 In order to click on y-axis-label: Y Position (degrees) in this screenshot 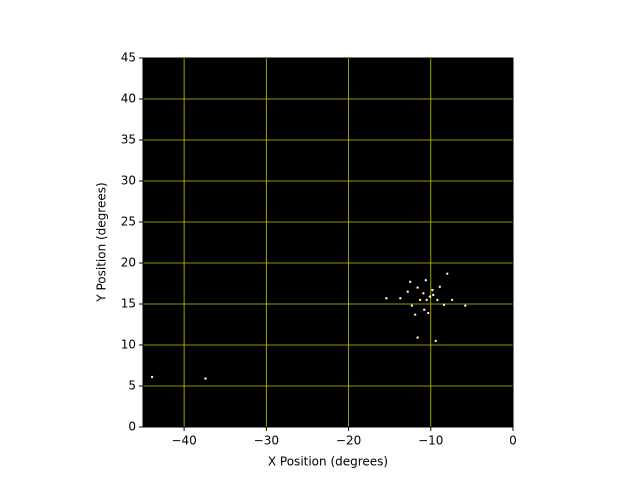, I will do `click(102, 242)`.